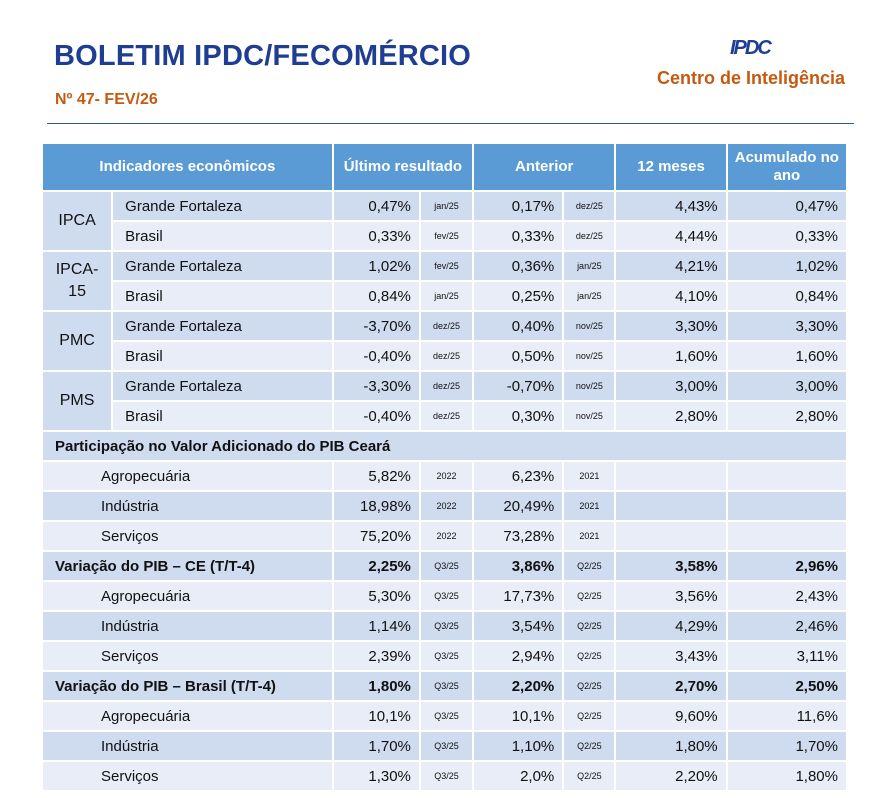  Describe the element at coordinates (518, 626) in the screenshot. I see `previous-value: 3,54%` at that location.